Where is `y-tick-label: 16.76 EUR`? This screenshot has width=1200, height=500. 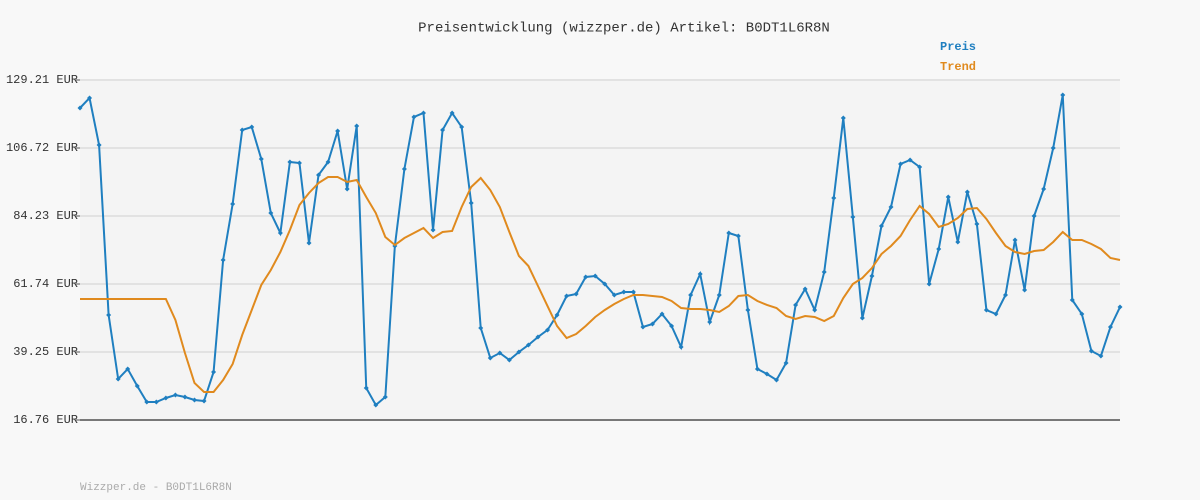
y-tick-label: 16.76 EUR is located at coordinates (45, 420).